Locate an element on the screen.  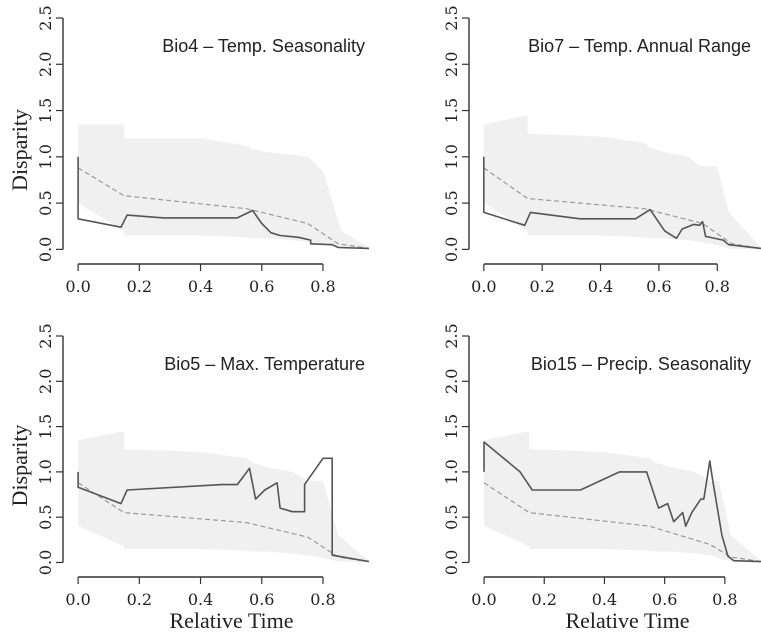
panel-title: Bio7 – Temp. Annual Range is located at coordinates (639, 46).